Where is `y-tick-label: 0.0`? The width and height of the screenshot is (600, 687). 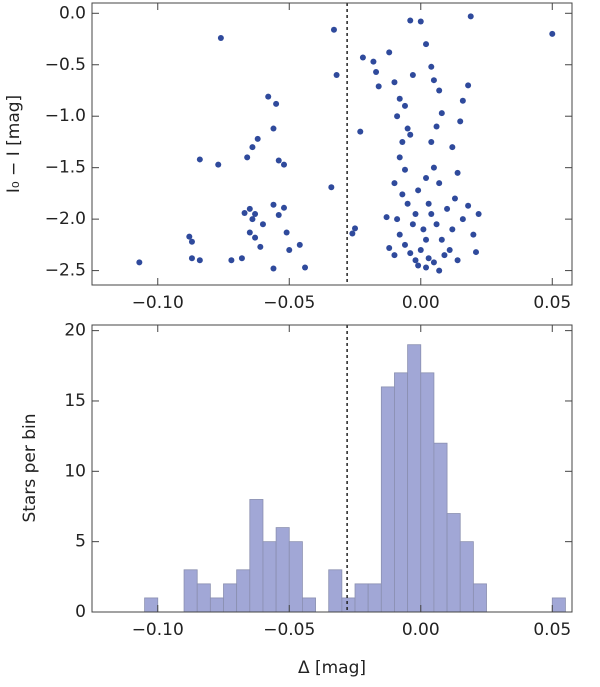
y-tick-label: 0.0 is located at coordinates (72, 13).